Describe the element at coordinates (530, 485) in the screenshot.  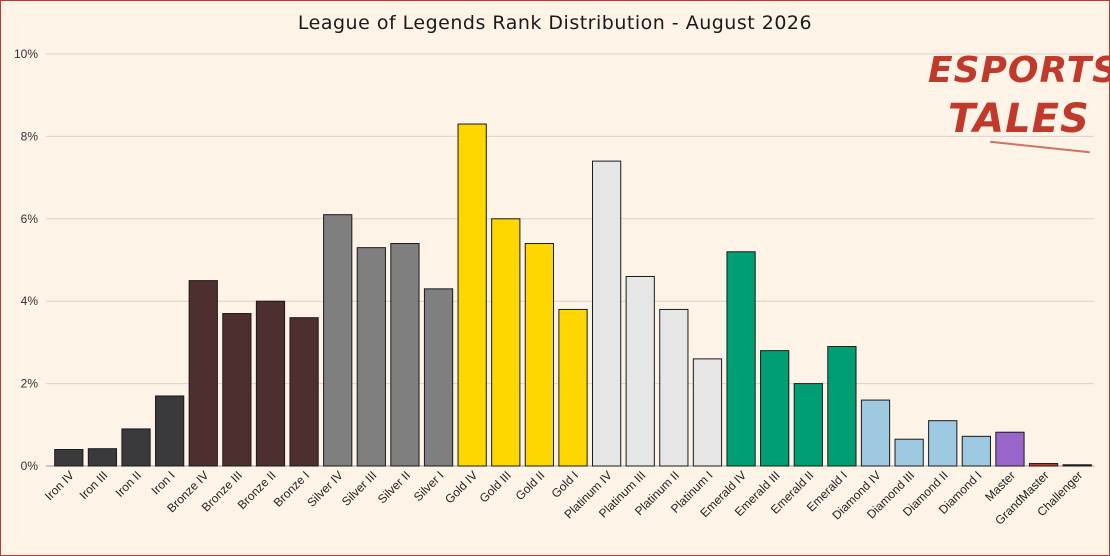
I see `x-tick-label: Gold II` at that location.